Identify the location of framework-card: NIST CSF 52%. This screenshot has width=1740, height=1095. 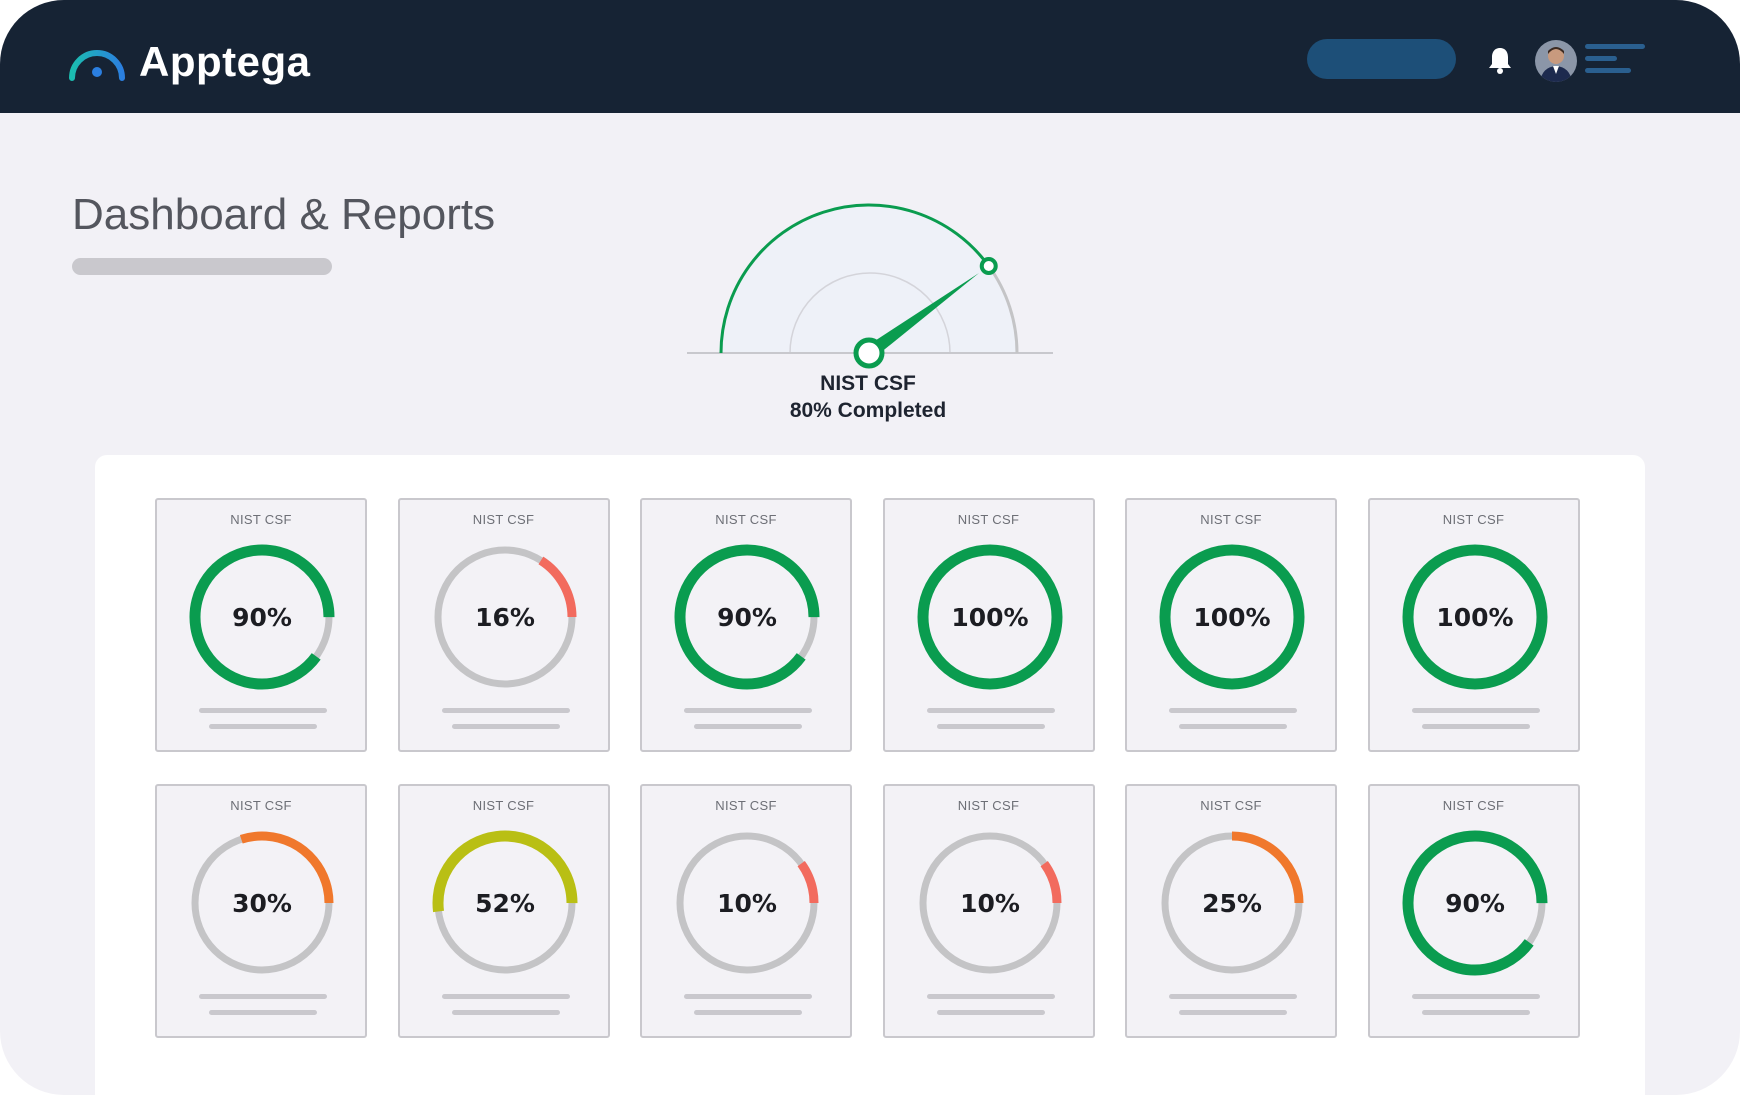
(503, 911).